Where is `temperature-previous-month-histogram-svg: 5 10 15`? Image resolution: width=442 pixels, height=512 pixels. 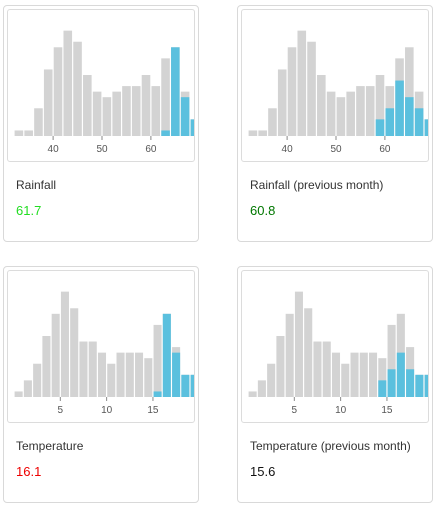
temperature-previous-month-histogram-svg: 5 10 15 is located at coordinates (338, 353).